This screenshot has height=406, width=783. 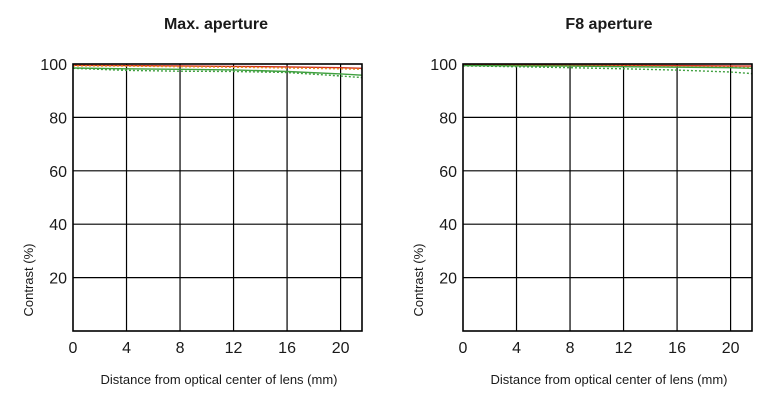 I want to click on chart-title: F8 aperture, so click(x=608, y=24).